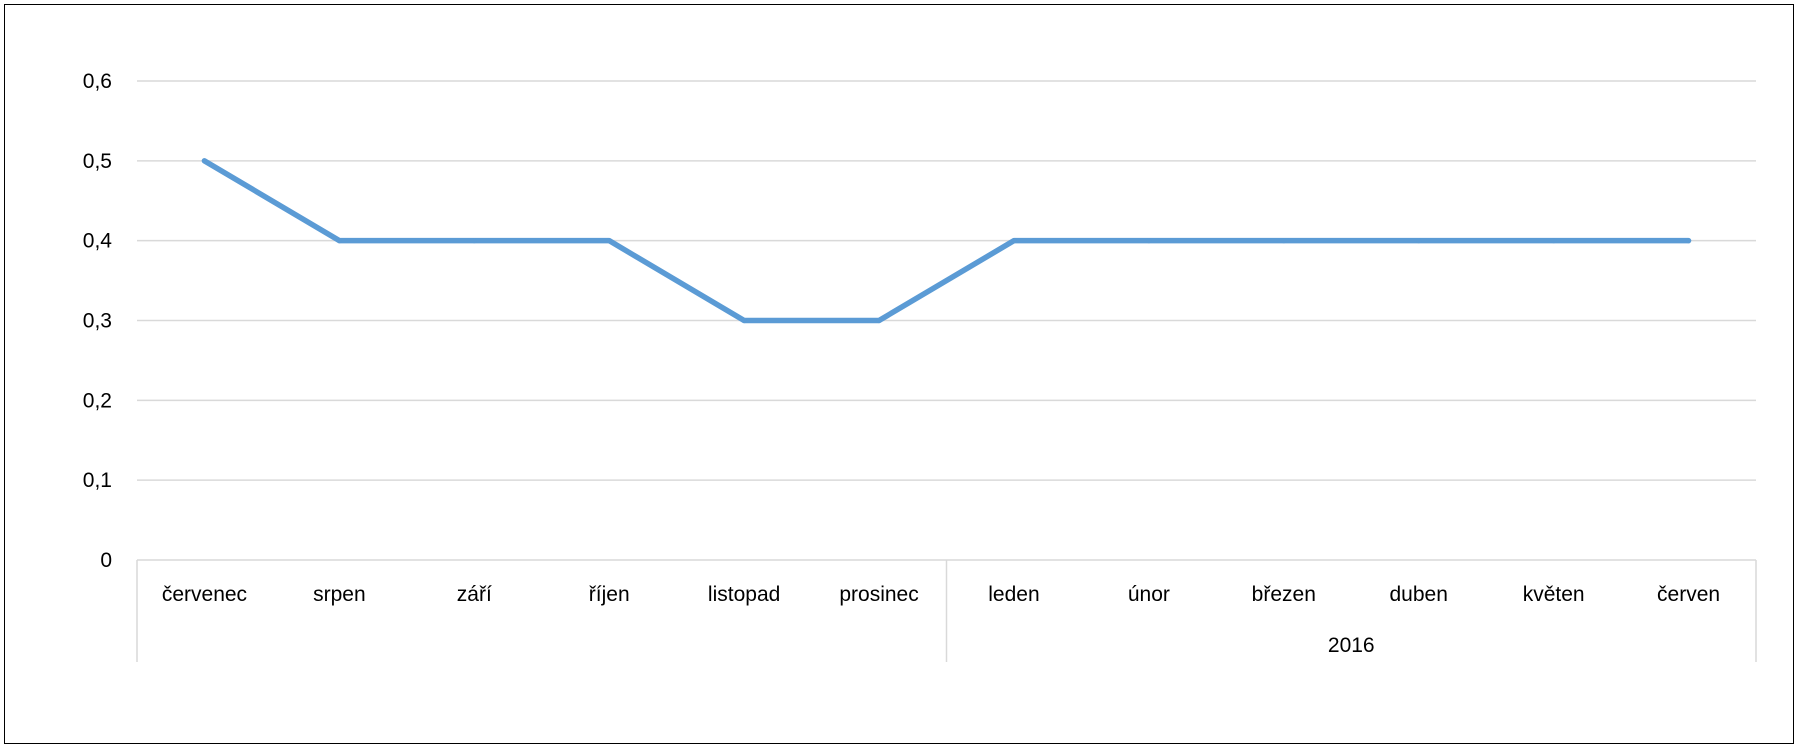  I want to click on y-tick-label: 0,4, so click(98, 241).